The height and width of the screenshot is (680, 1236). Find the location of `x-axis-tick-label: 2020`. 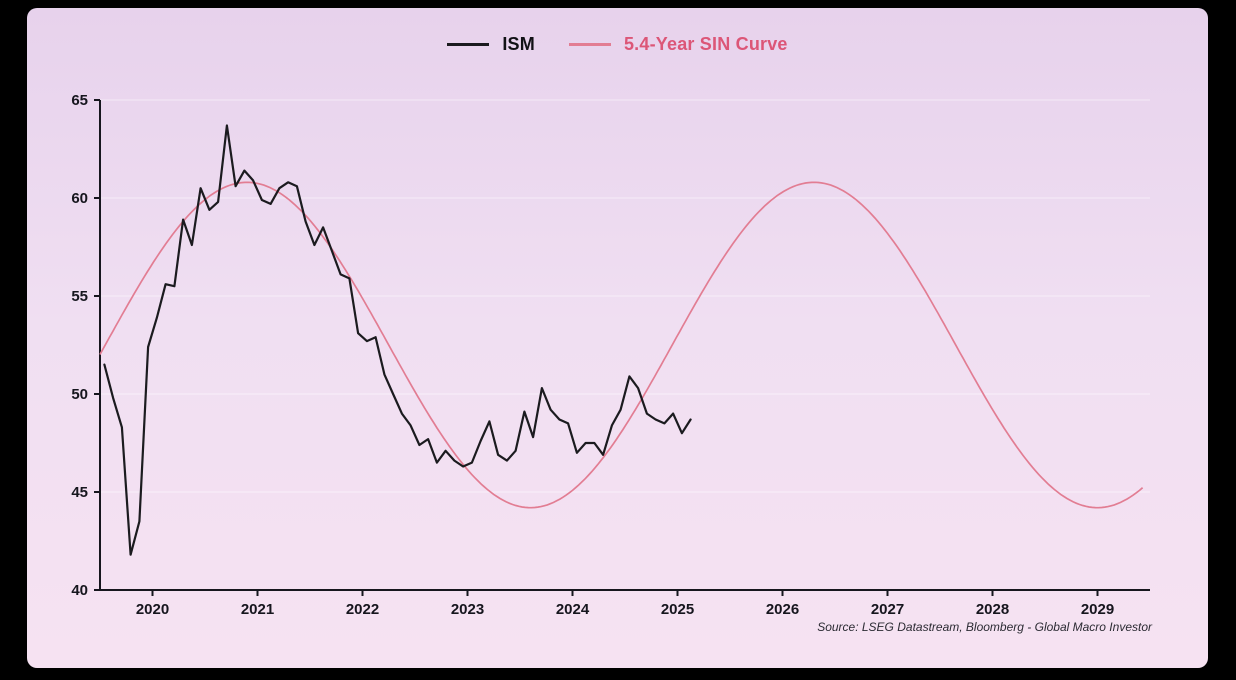

x-axis-tick-label: 2020 is located at coordinates (152, 609).